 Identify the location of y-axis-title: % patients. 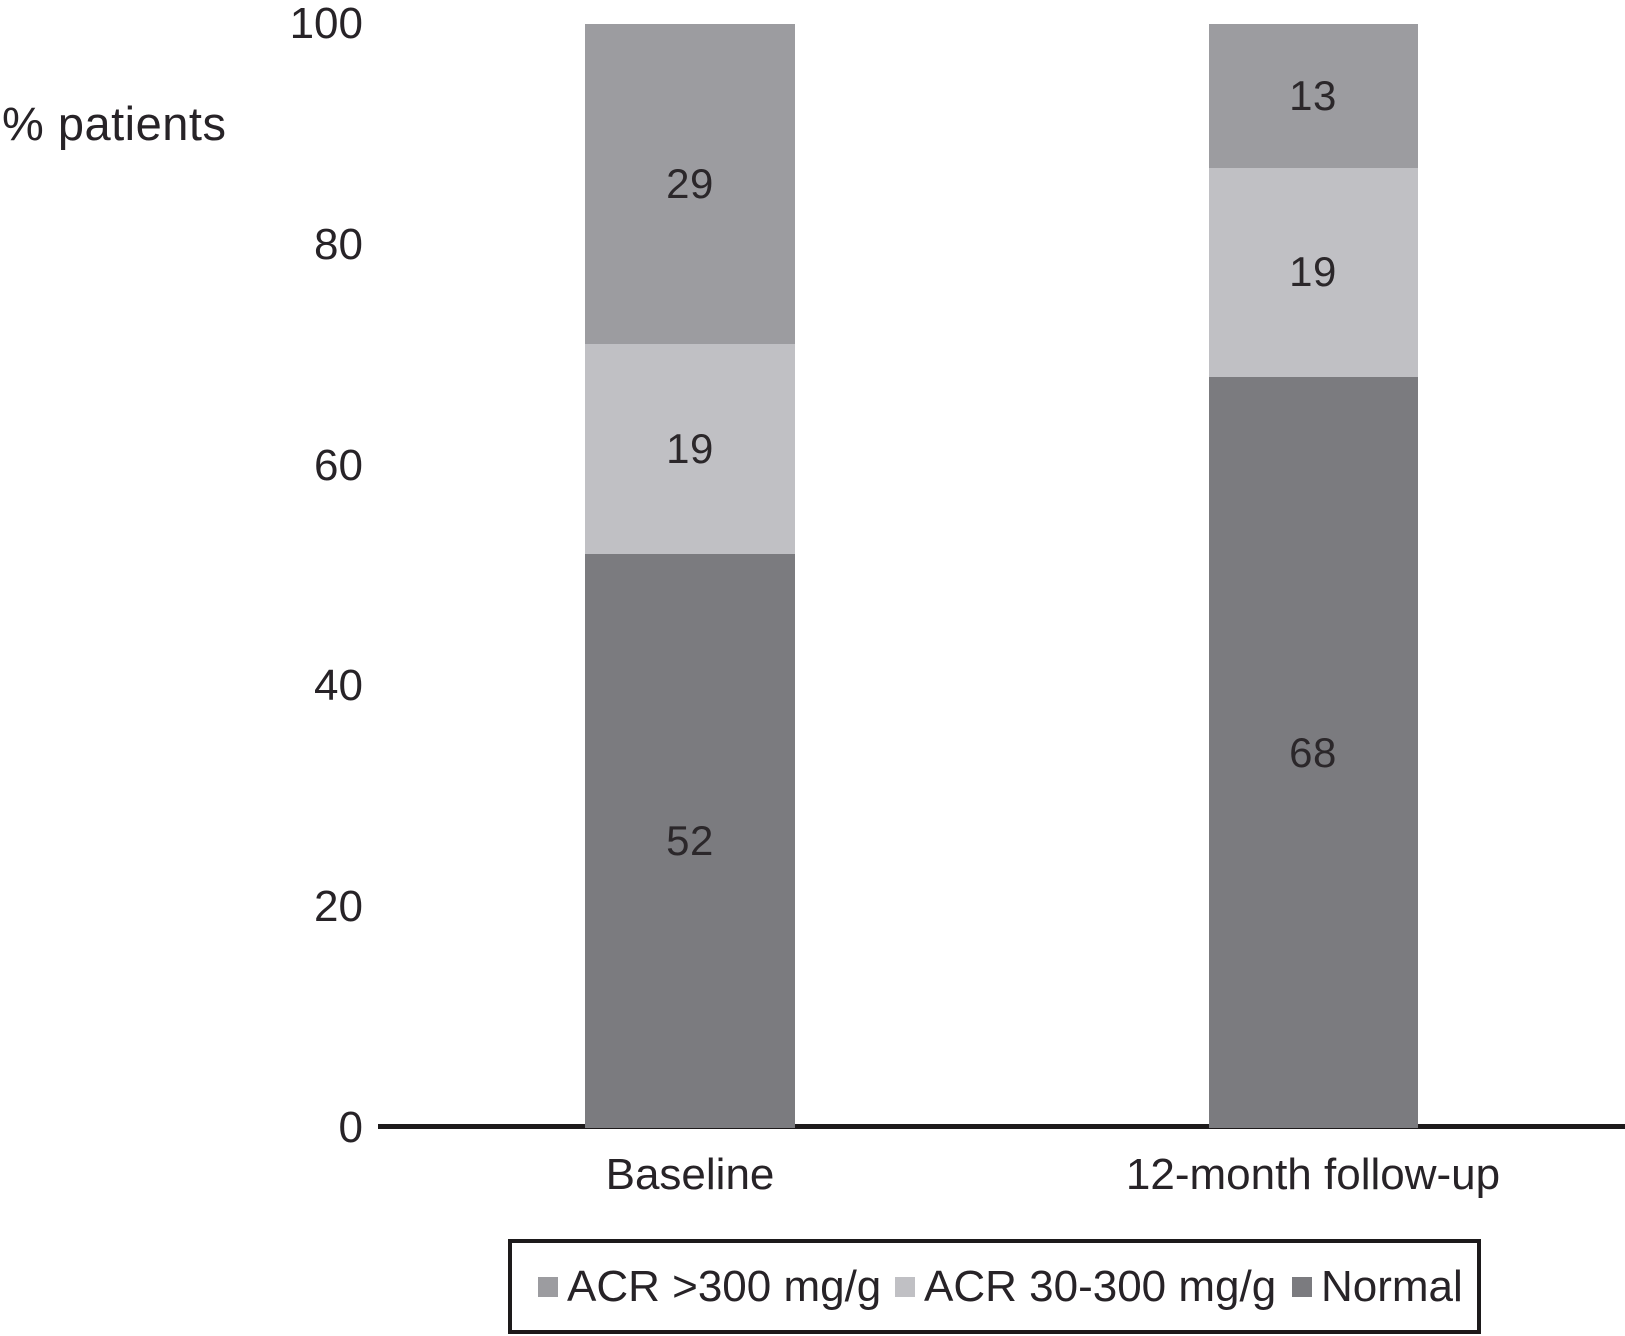
(114, 123).